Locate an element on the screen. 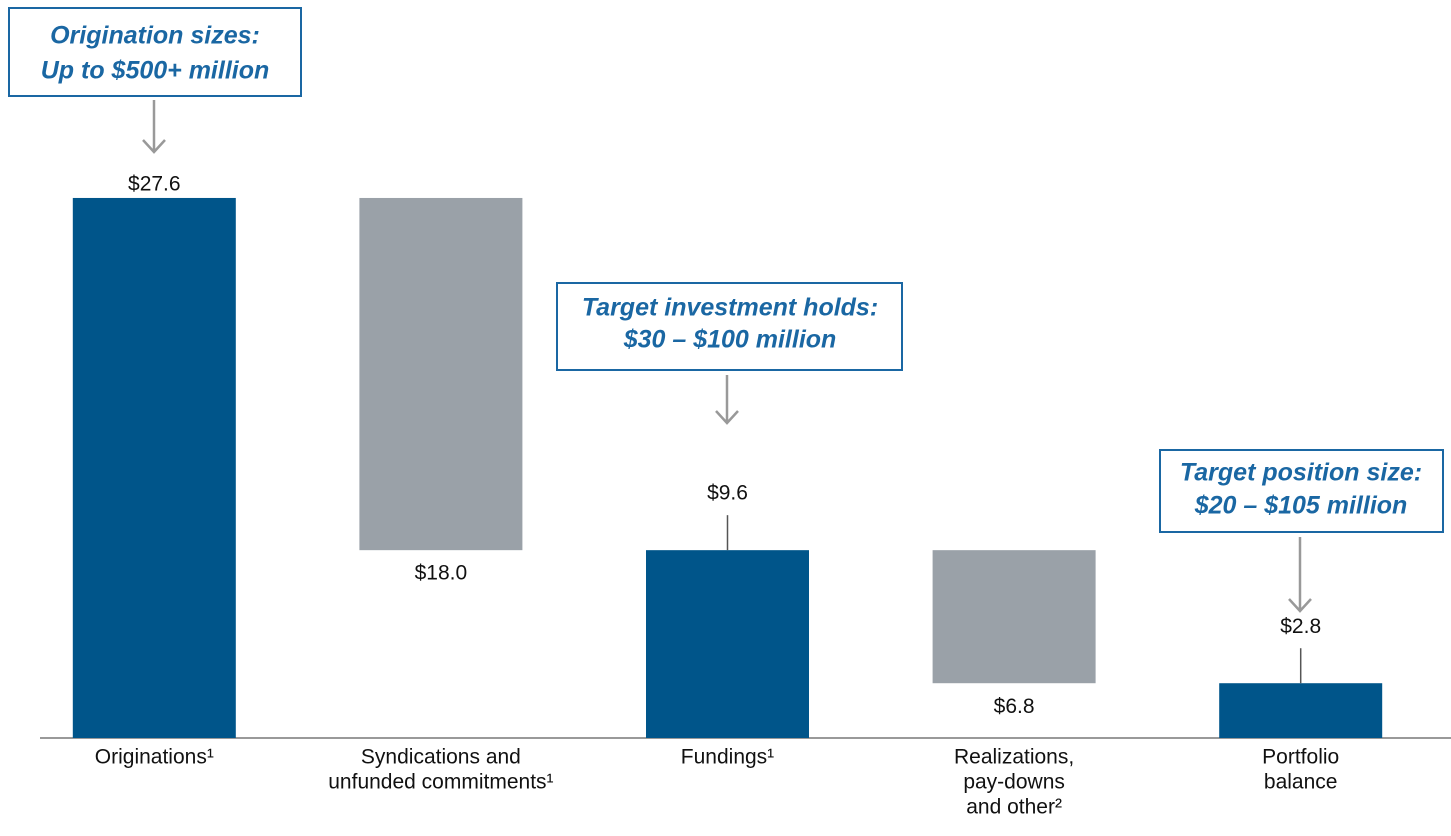  annotation-text: $20 – $105 million is located at coordinates (1301, 506).